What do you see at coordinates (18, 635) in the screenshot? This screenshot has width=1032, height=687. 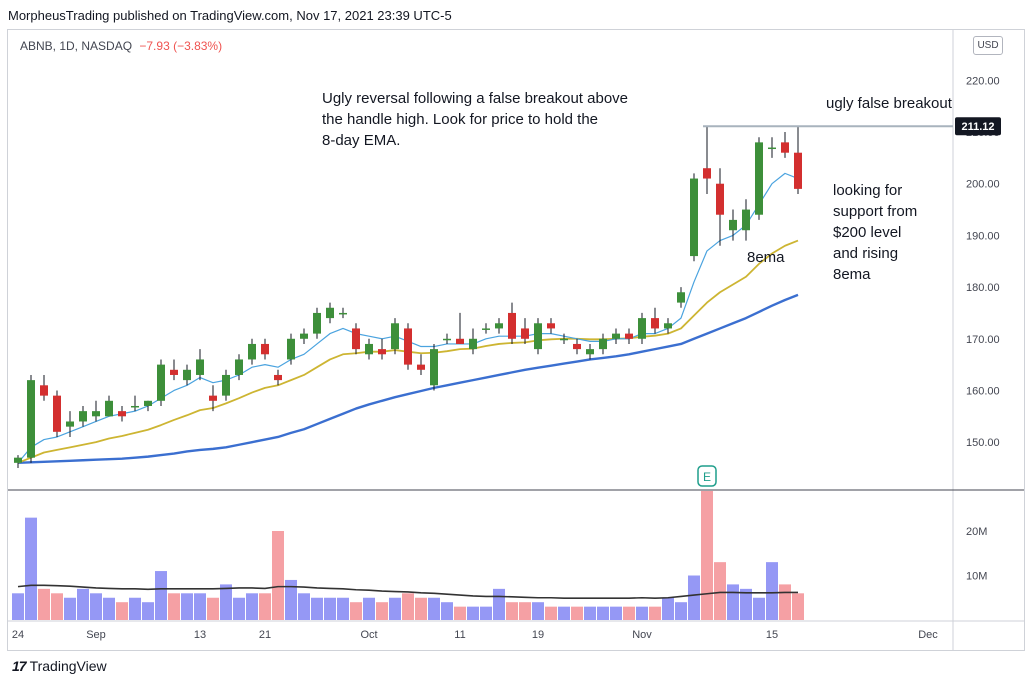 I see `time-tick-label: 24` at bounding box center [18, 635].